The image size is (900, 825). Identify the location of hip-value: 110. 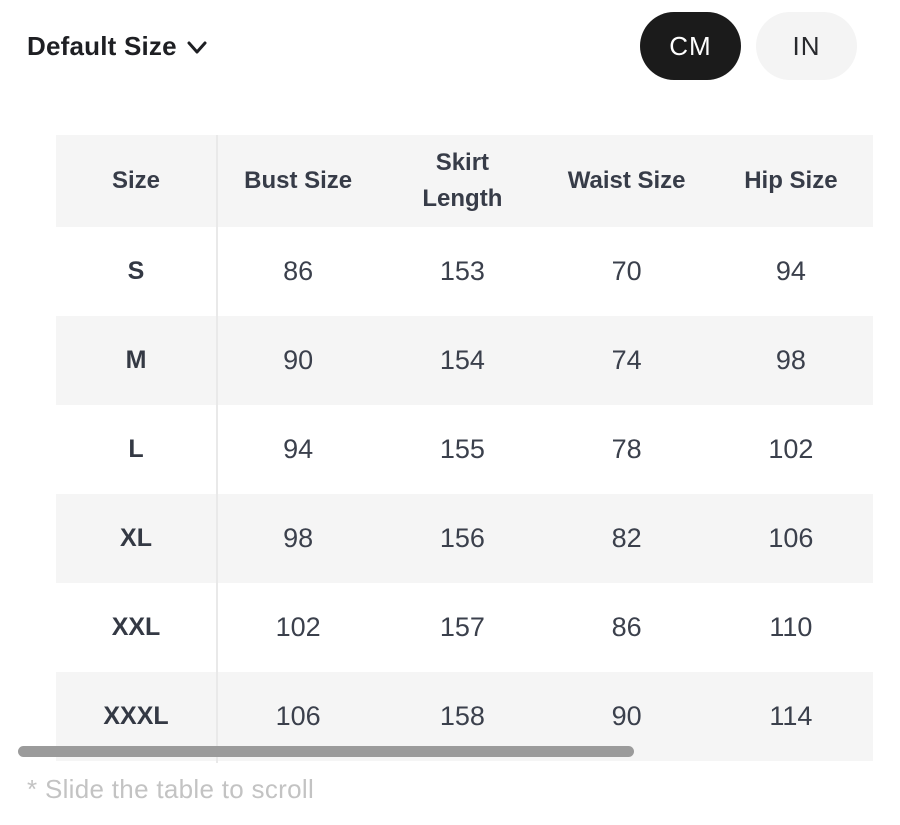
(791, 627).